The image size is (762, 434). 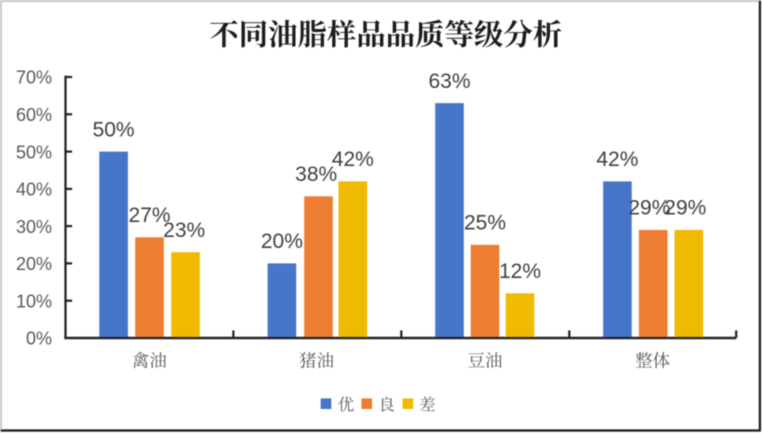 I want to click on svg-text: 63%, so click(x=449, y=81).